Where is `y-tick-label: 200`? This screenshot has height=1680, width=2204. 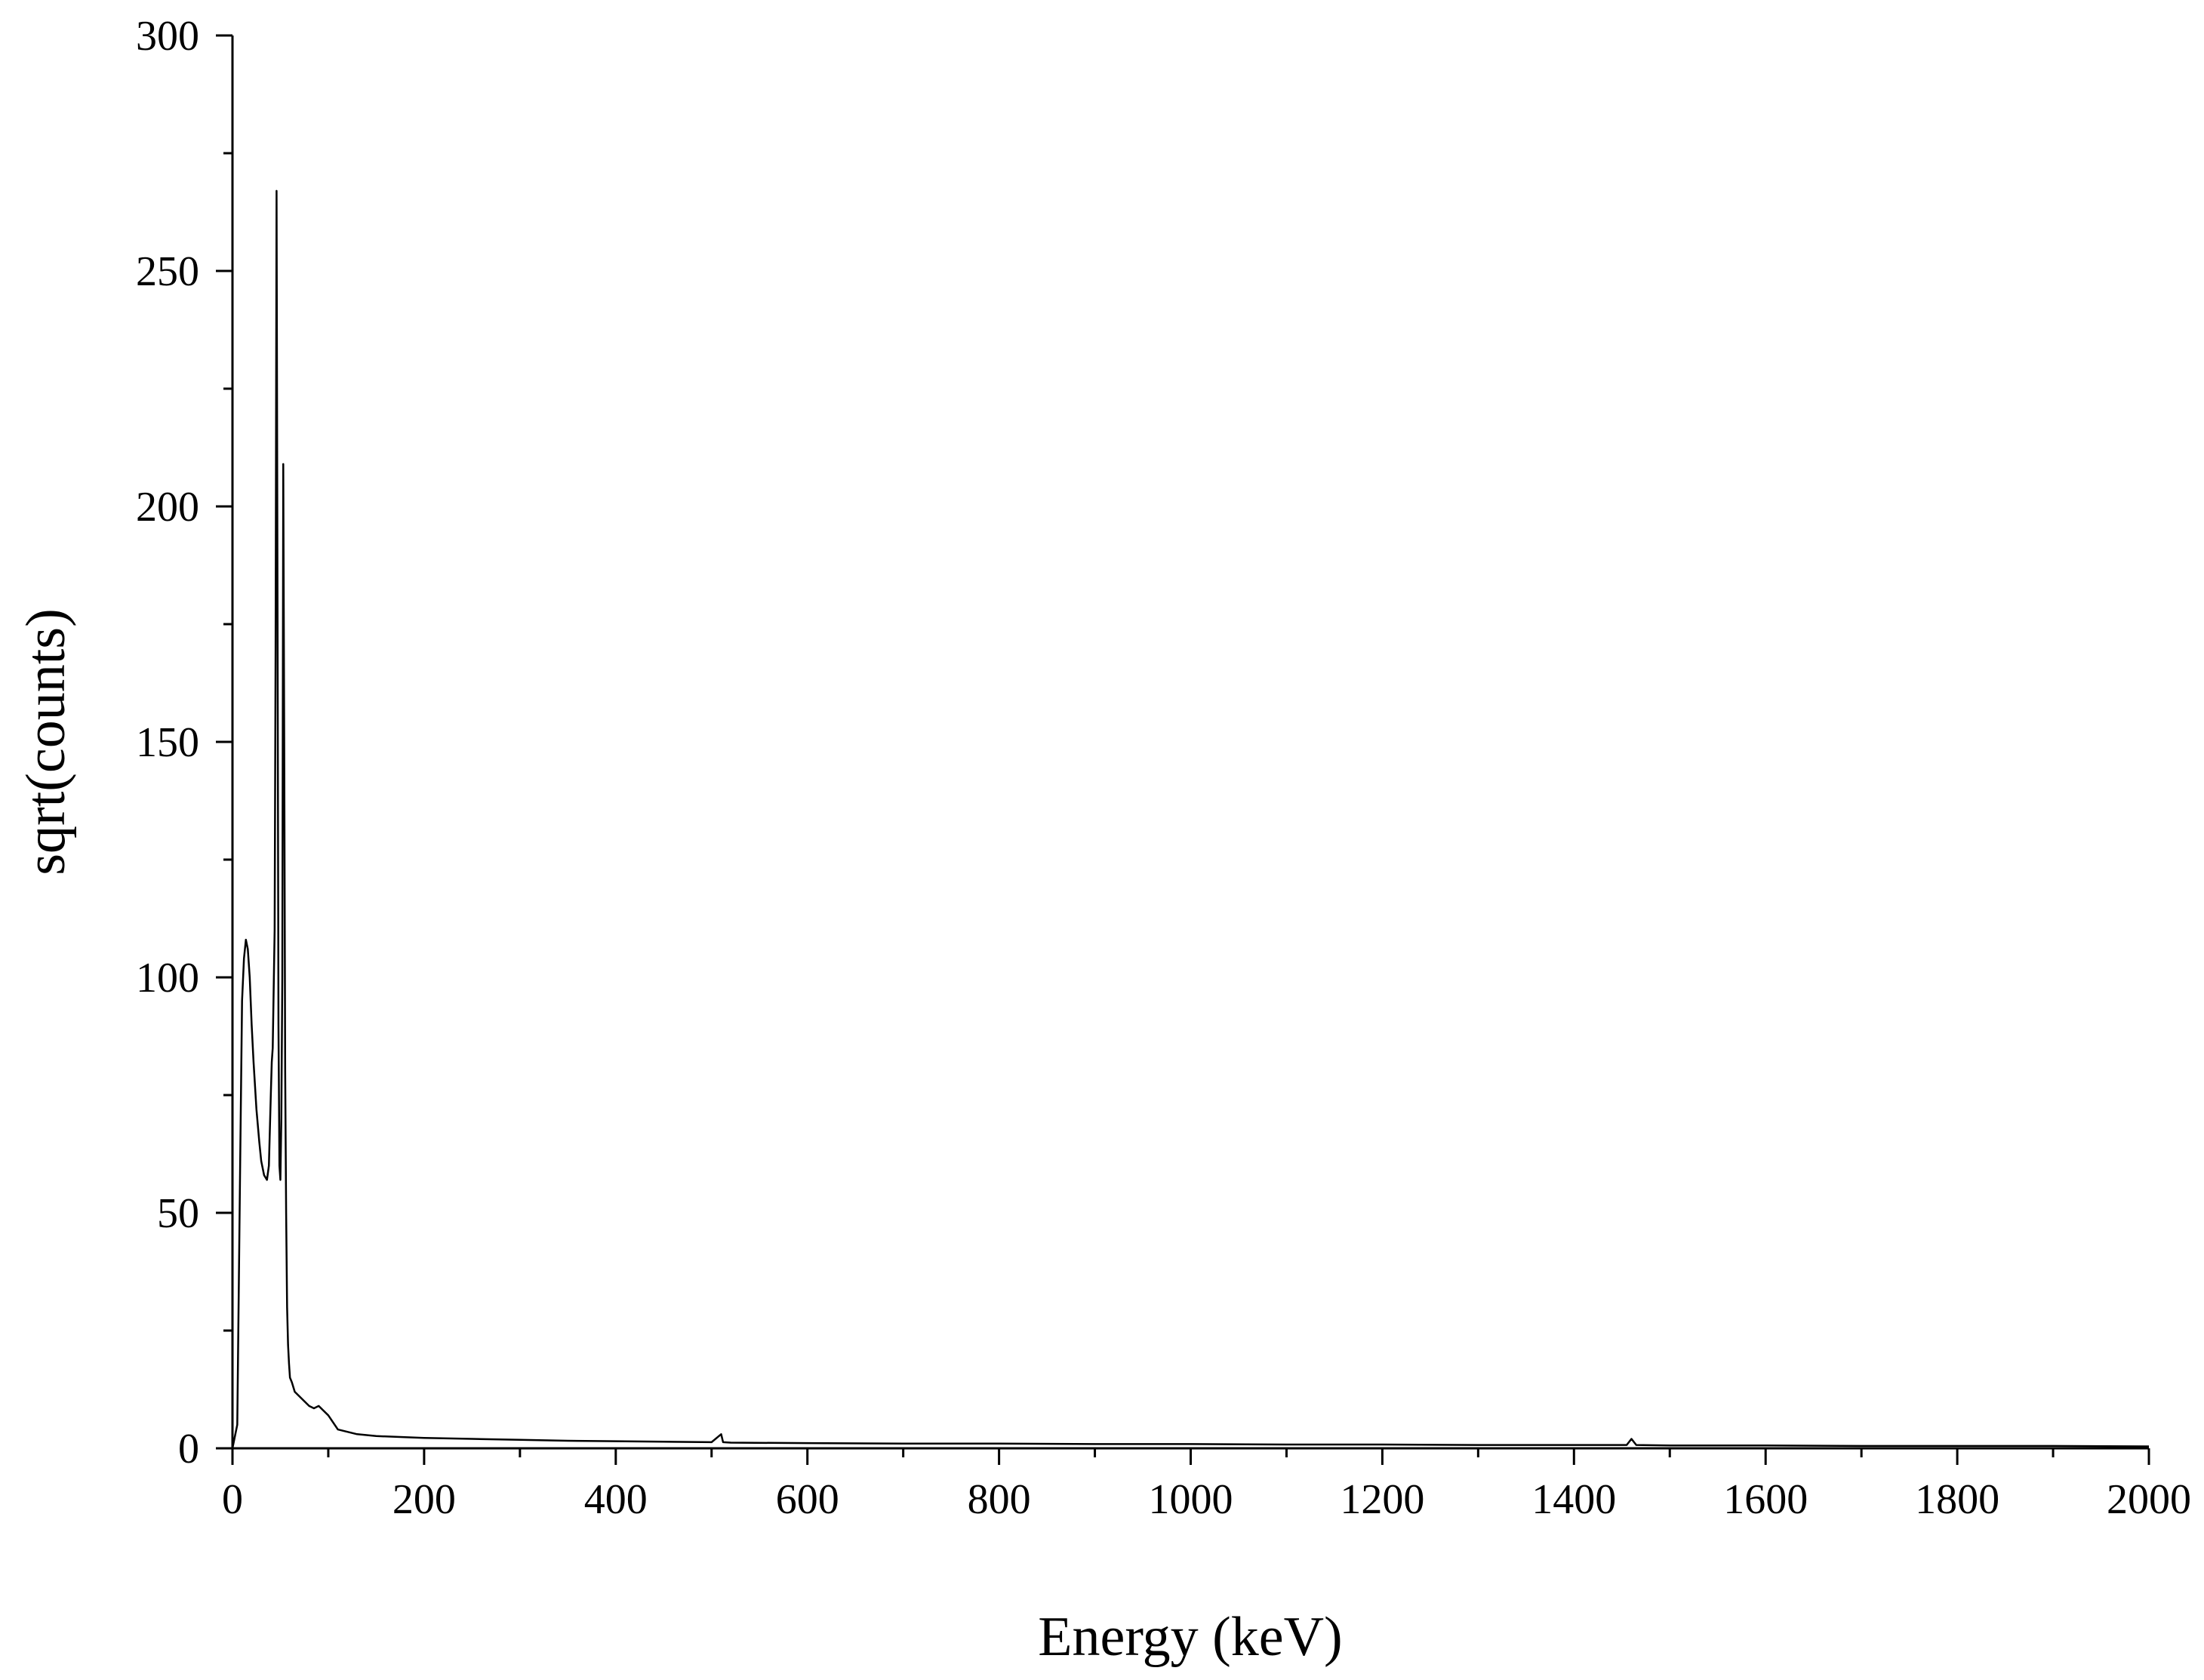
y-tick-label: 200 is located at coordinates (167, 508).